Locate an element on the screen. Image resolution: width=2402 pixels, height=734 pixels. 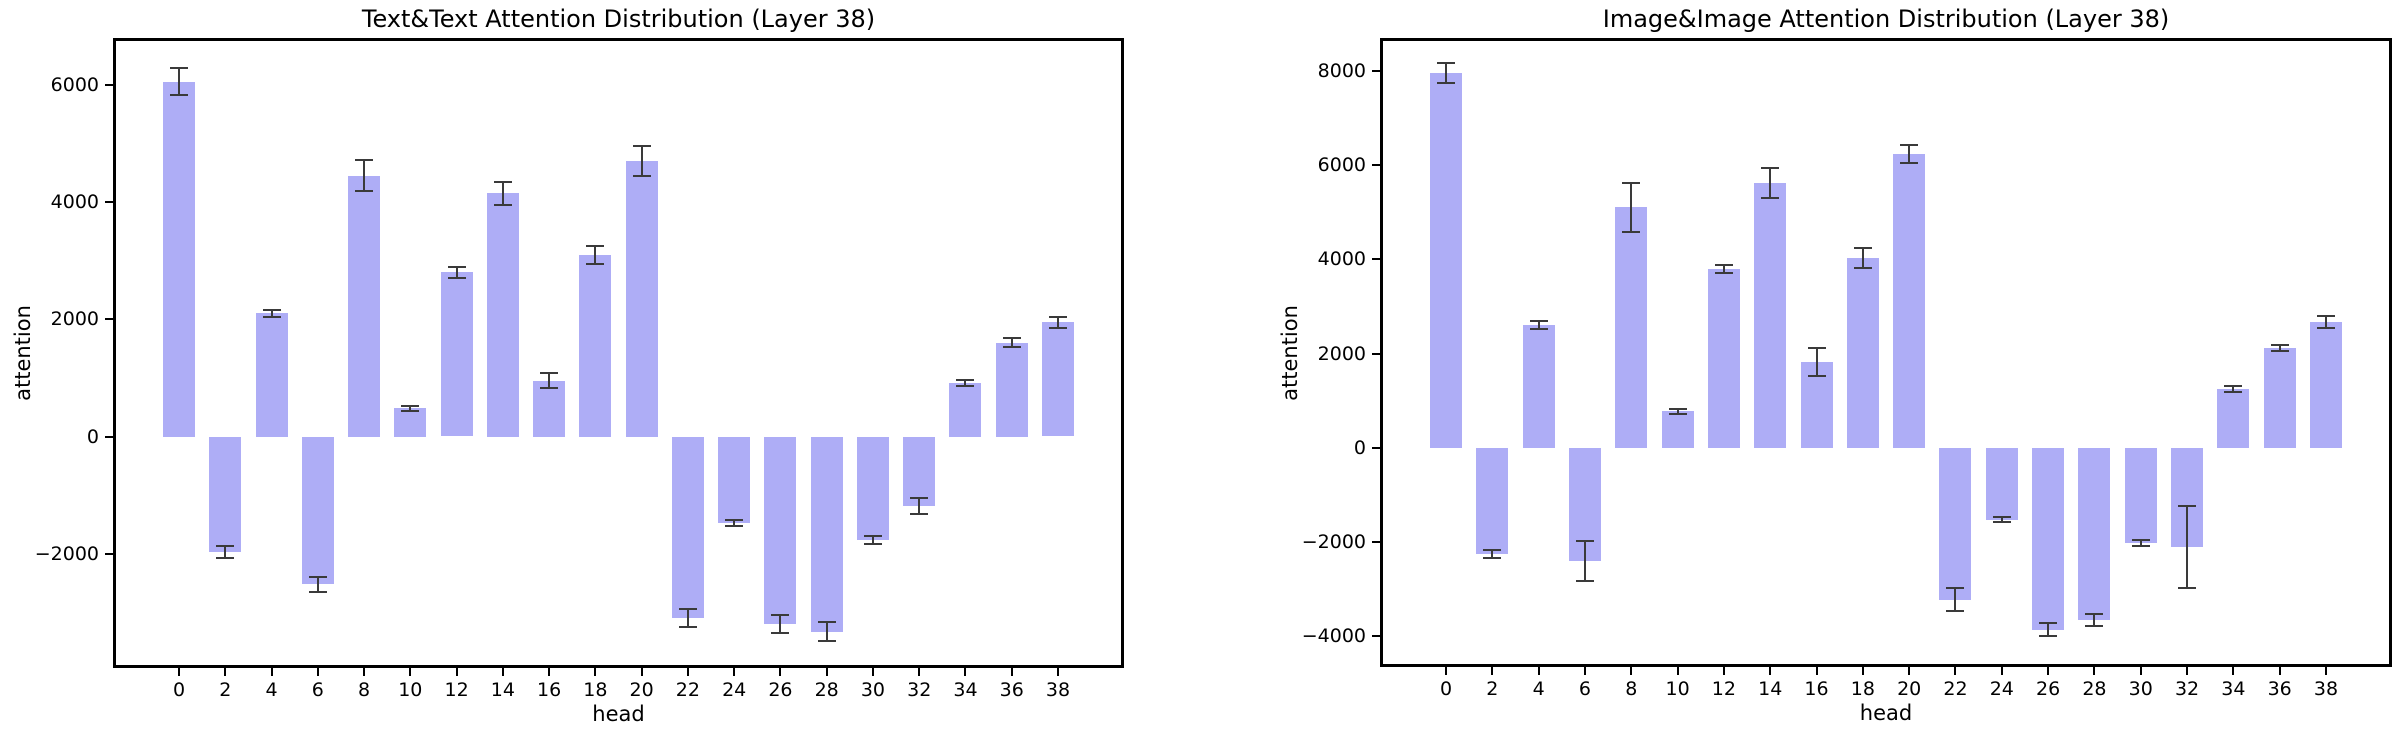
x-tick-label: 14 is located at coordinates (502, 690).